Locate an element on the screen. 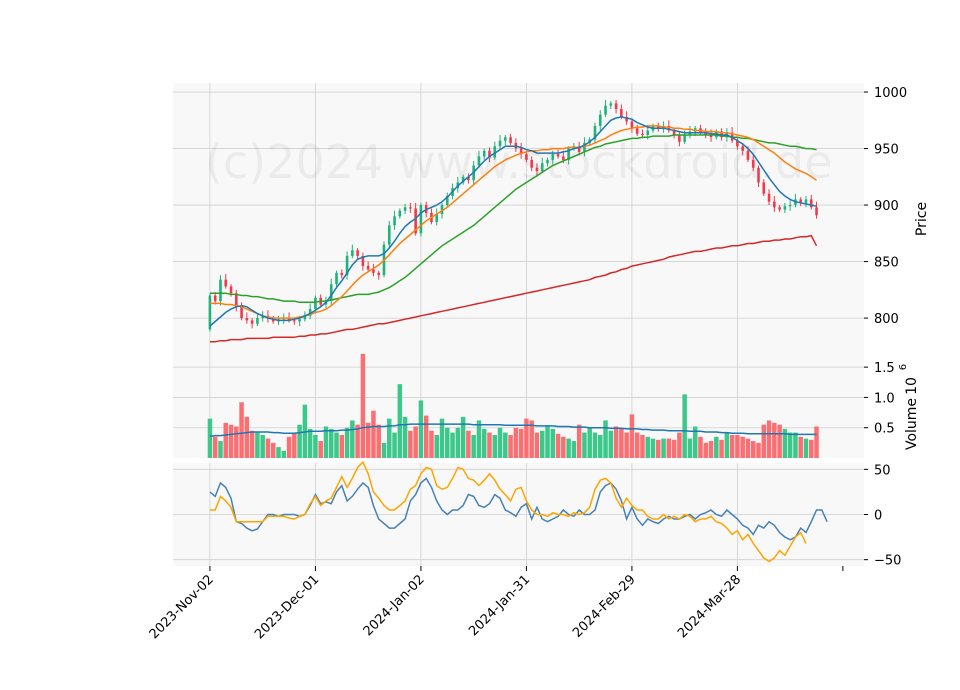 This screenshot has height=690, width=960. price-y-tick-label: 800 is located at coordinates (886, 319).